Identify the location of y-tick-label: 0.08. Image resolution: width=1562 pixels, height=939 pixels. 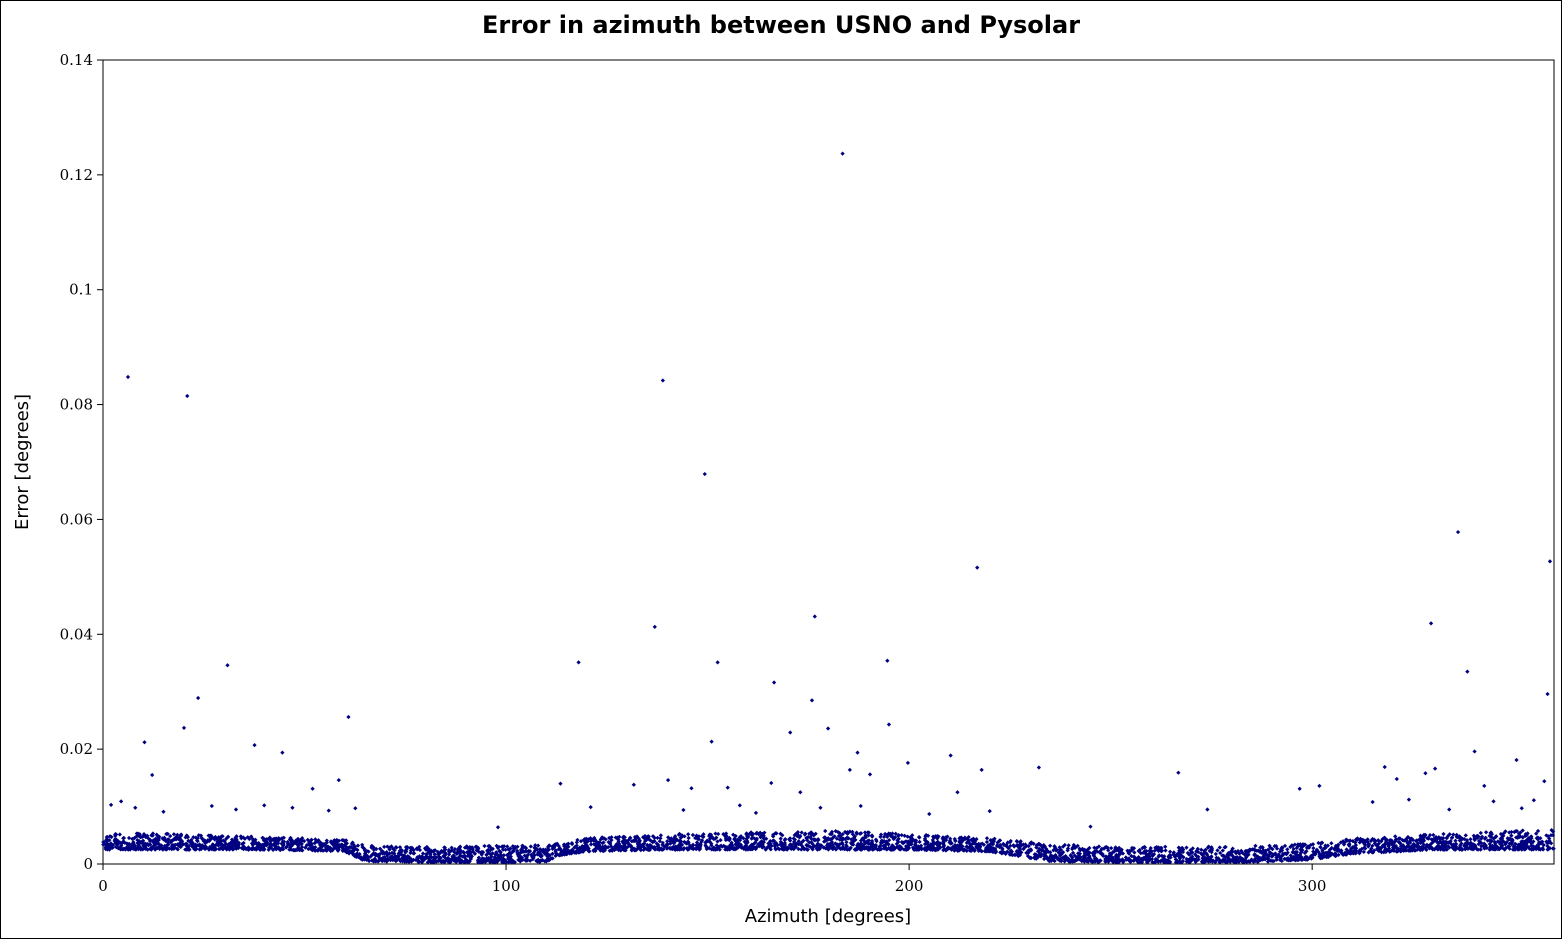
(76, 405).